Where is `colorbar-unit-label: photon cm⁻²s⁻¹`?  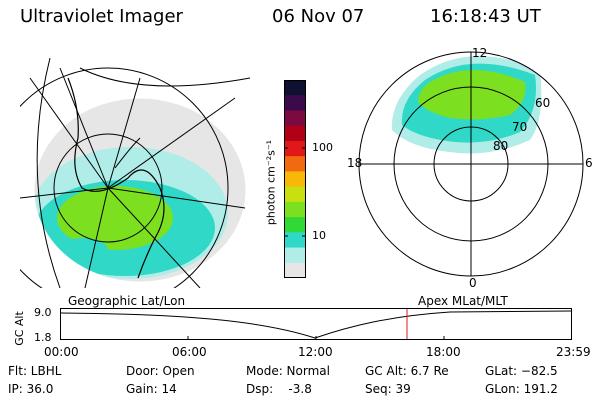 colorbar-unit-label: photon cm⁻²s⁻¹ is located at coordinates (271, 182).